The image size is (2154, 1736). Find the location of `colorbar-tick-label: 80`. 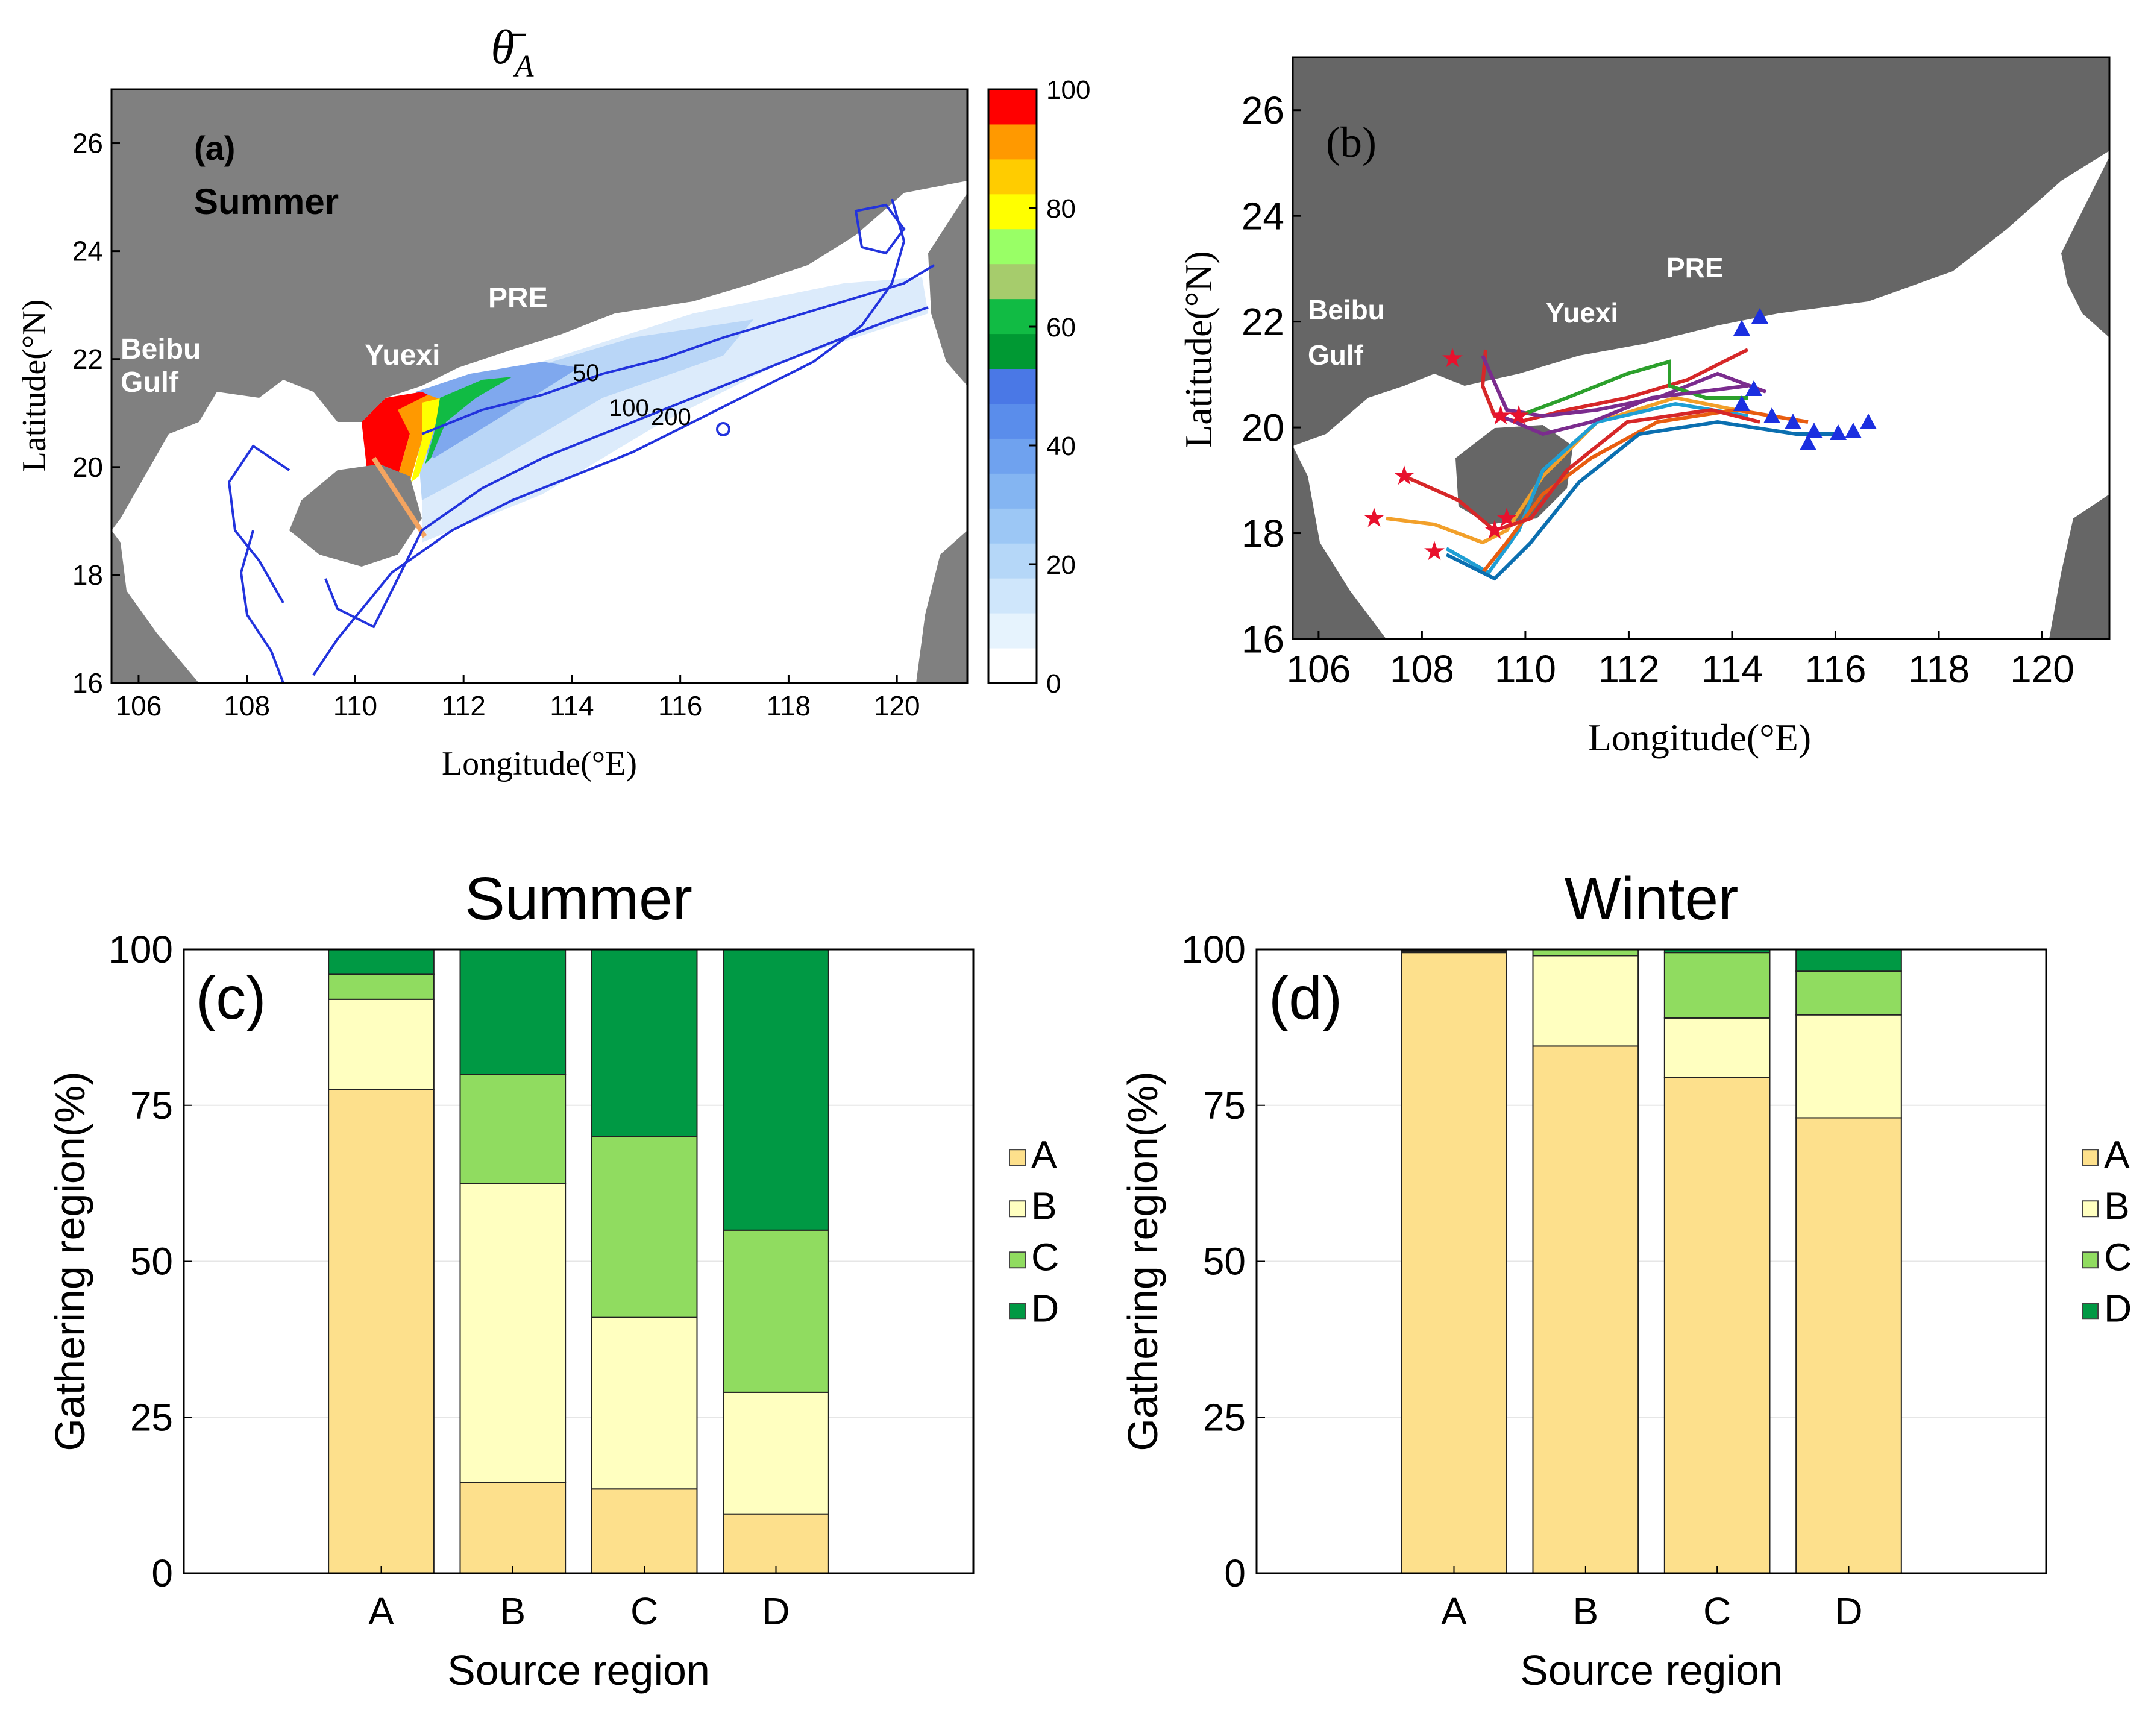

colorbar-tick-label: 80 is located at coordinates (1061, 209).